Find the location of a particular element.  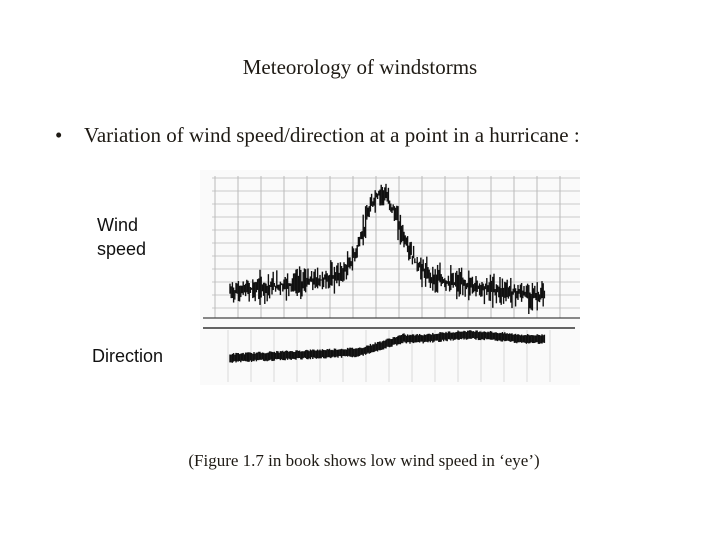

figure-label: Wind is located at coordinates (118, 225).